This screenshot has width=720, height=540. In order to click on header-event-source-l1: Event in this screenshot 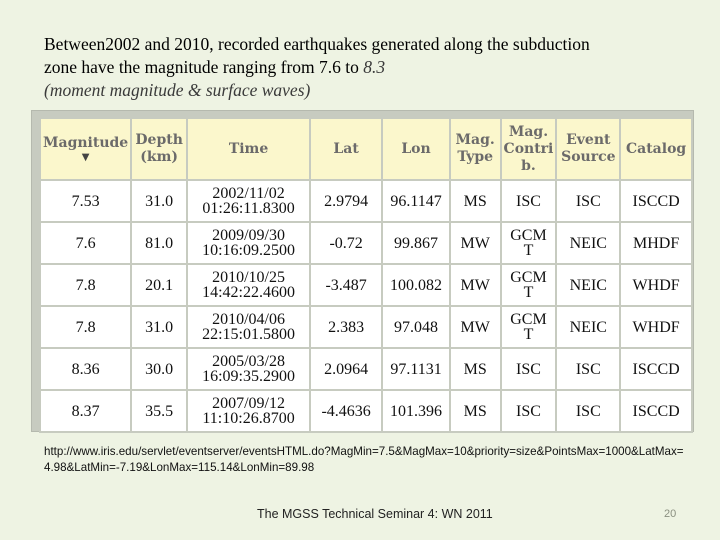, I will do `click(588, 140)`.